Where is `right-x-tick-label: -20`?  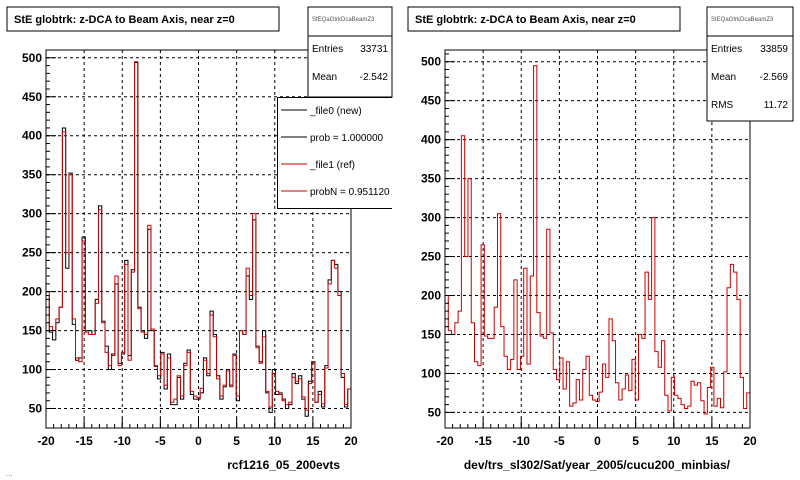
right-x-tick-label: -20 is located at coordinates (445, 441).